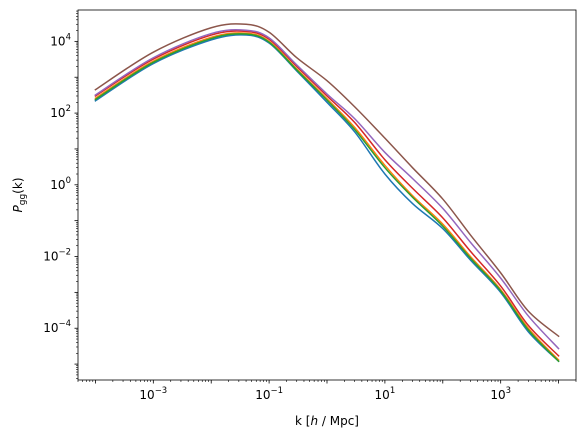  I want to click on y-tick-label: 10⁻⁴, so click(57, 327).